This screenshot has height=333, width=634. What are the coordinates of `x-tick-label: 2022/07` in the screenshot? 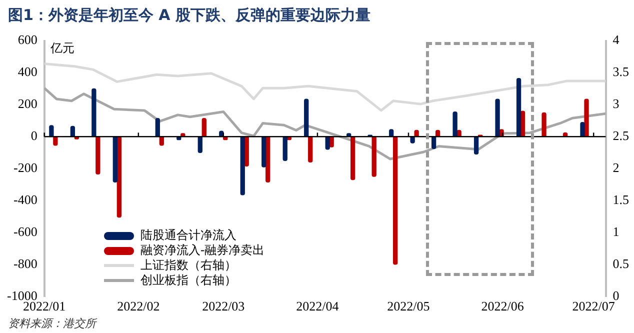 It's located at (594, 306).